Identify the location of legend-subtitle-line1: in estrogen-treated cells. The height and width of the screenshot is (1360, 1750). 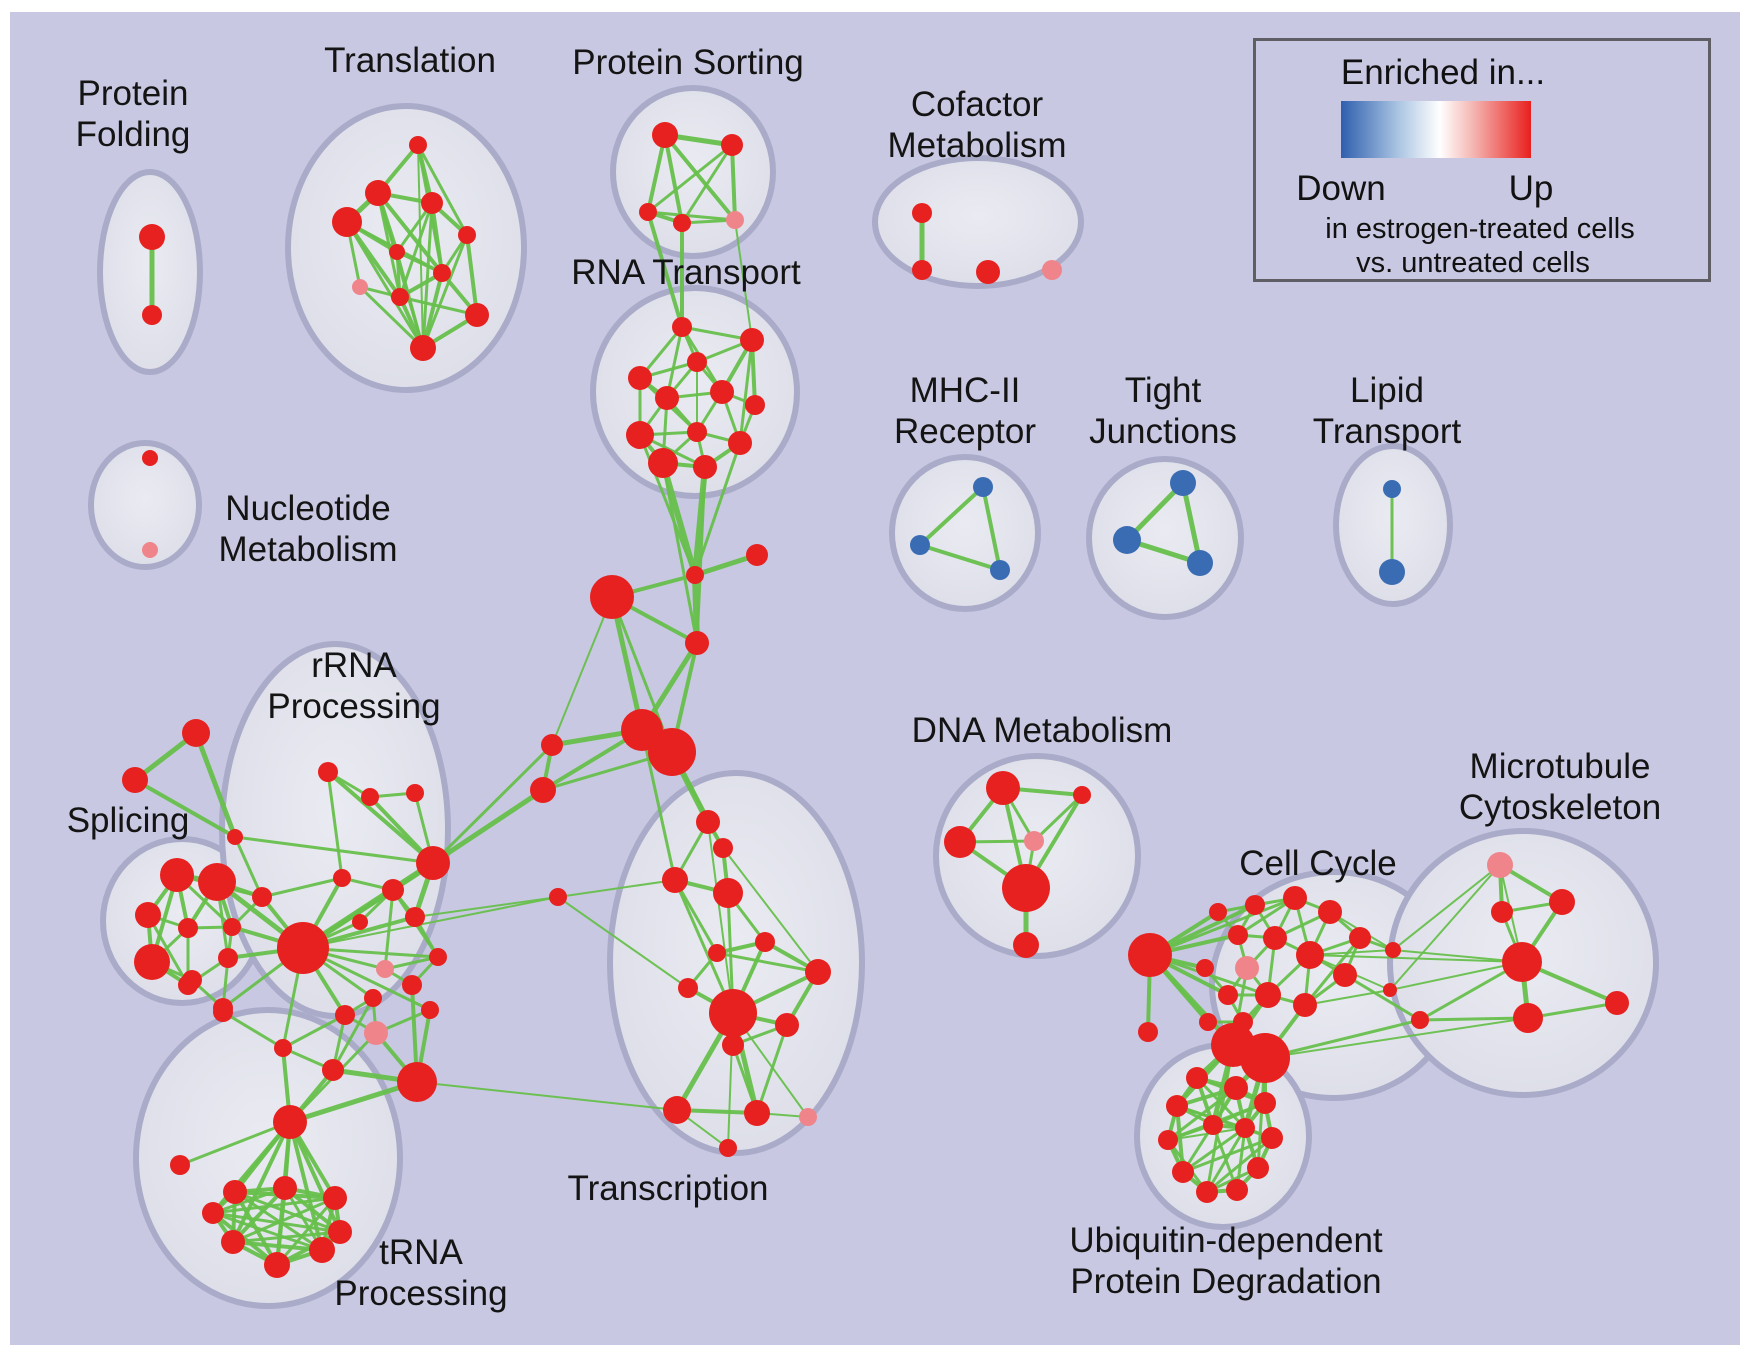
(1480, 229).